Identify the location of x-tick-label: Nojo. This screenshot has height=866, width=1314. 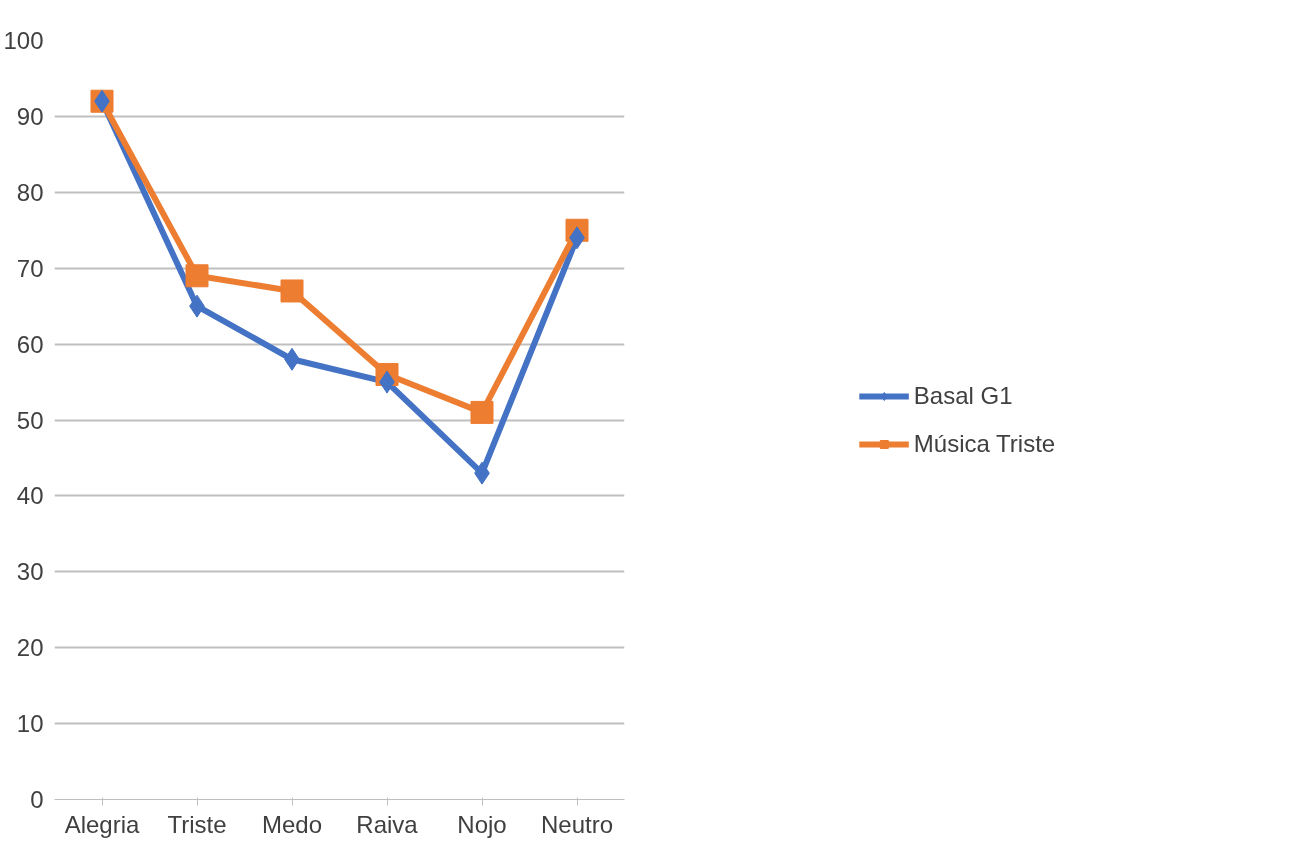
(482, 824).